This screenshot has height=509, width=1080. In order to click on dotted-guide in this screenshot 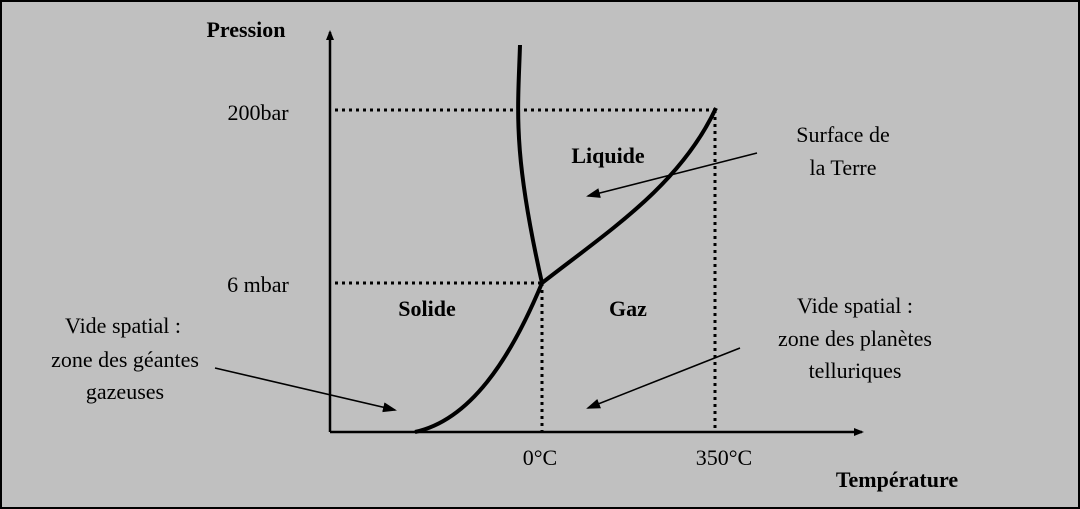, I will do `click(439, 356)`.